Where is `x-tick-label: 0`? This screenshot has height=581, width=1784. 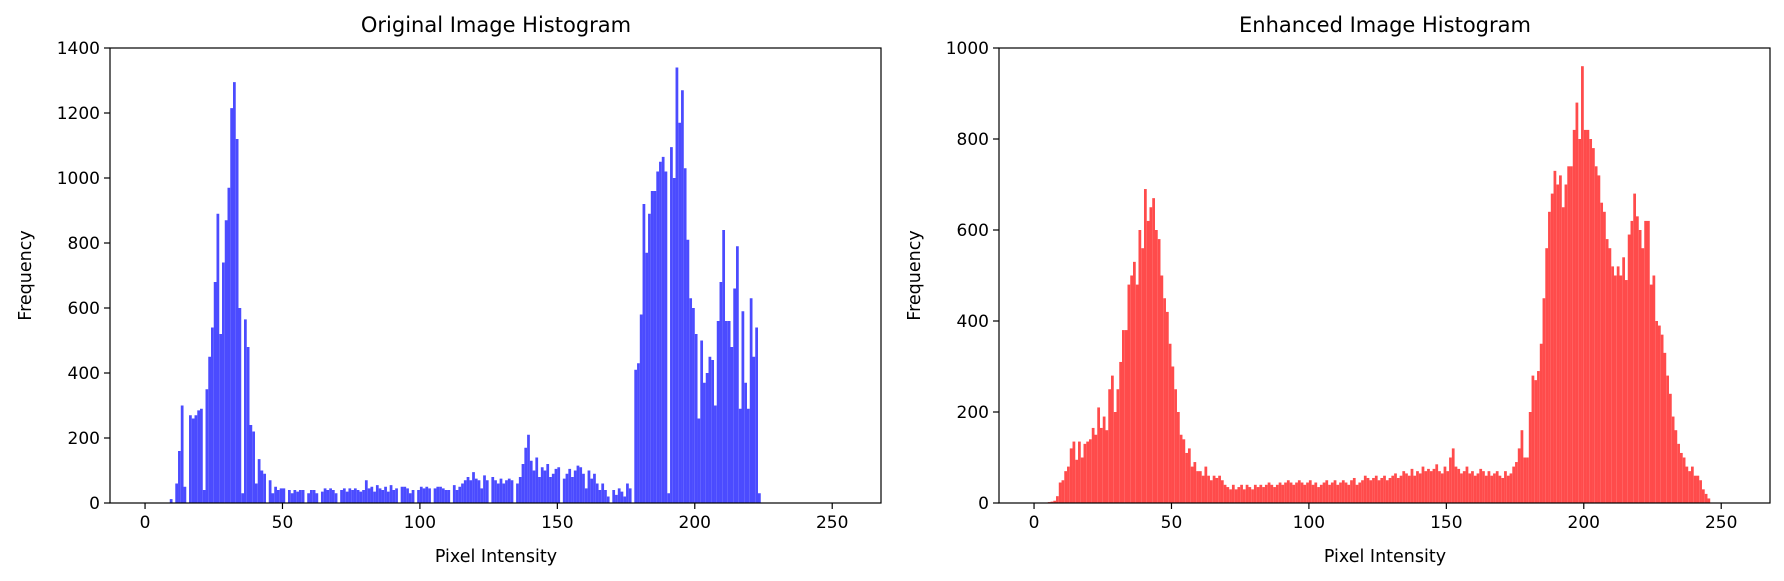
x-tick-label: 0 is located at coordinates (145, 523).